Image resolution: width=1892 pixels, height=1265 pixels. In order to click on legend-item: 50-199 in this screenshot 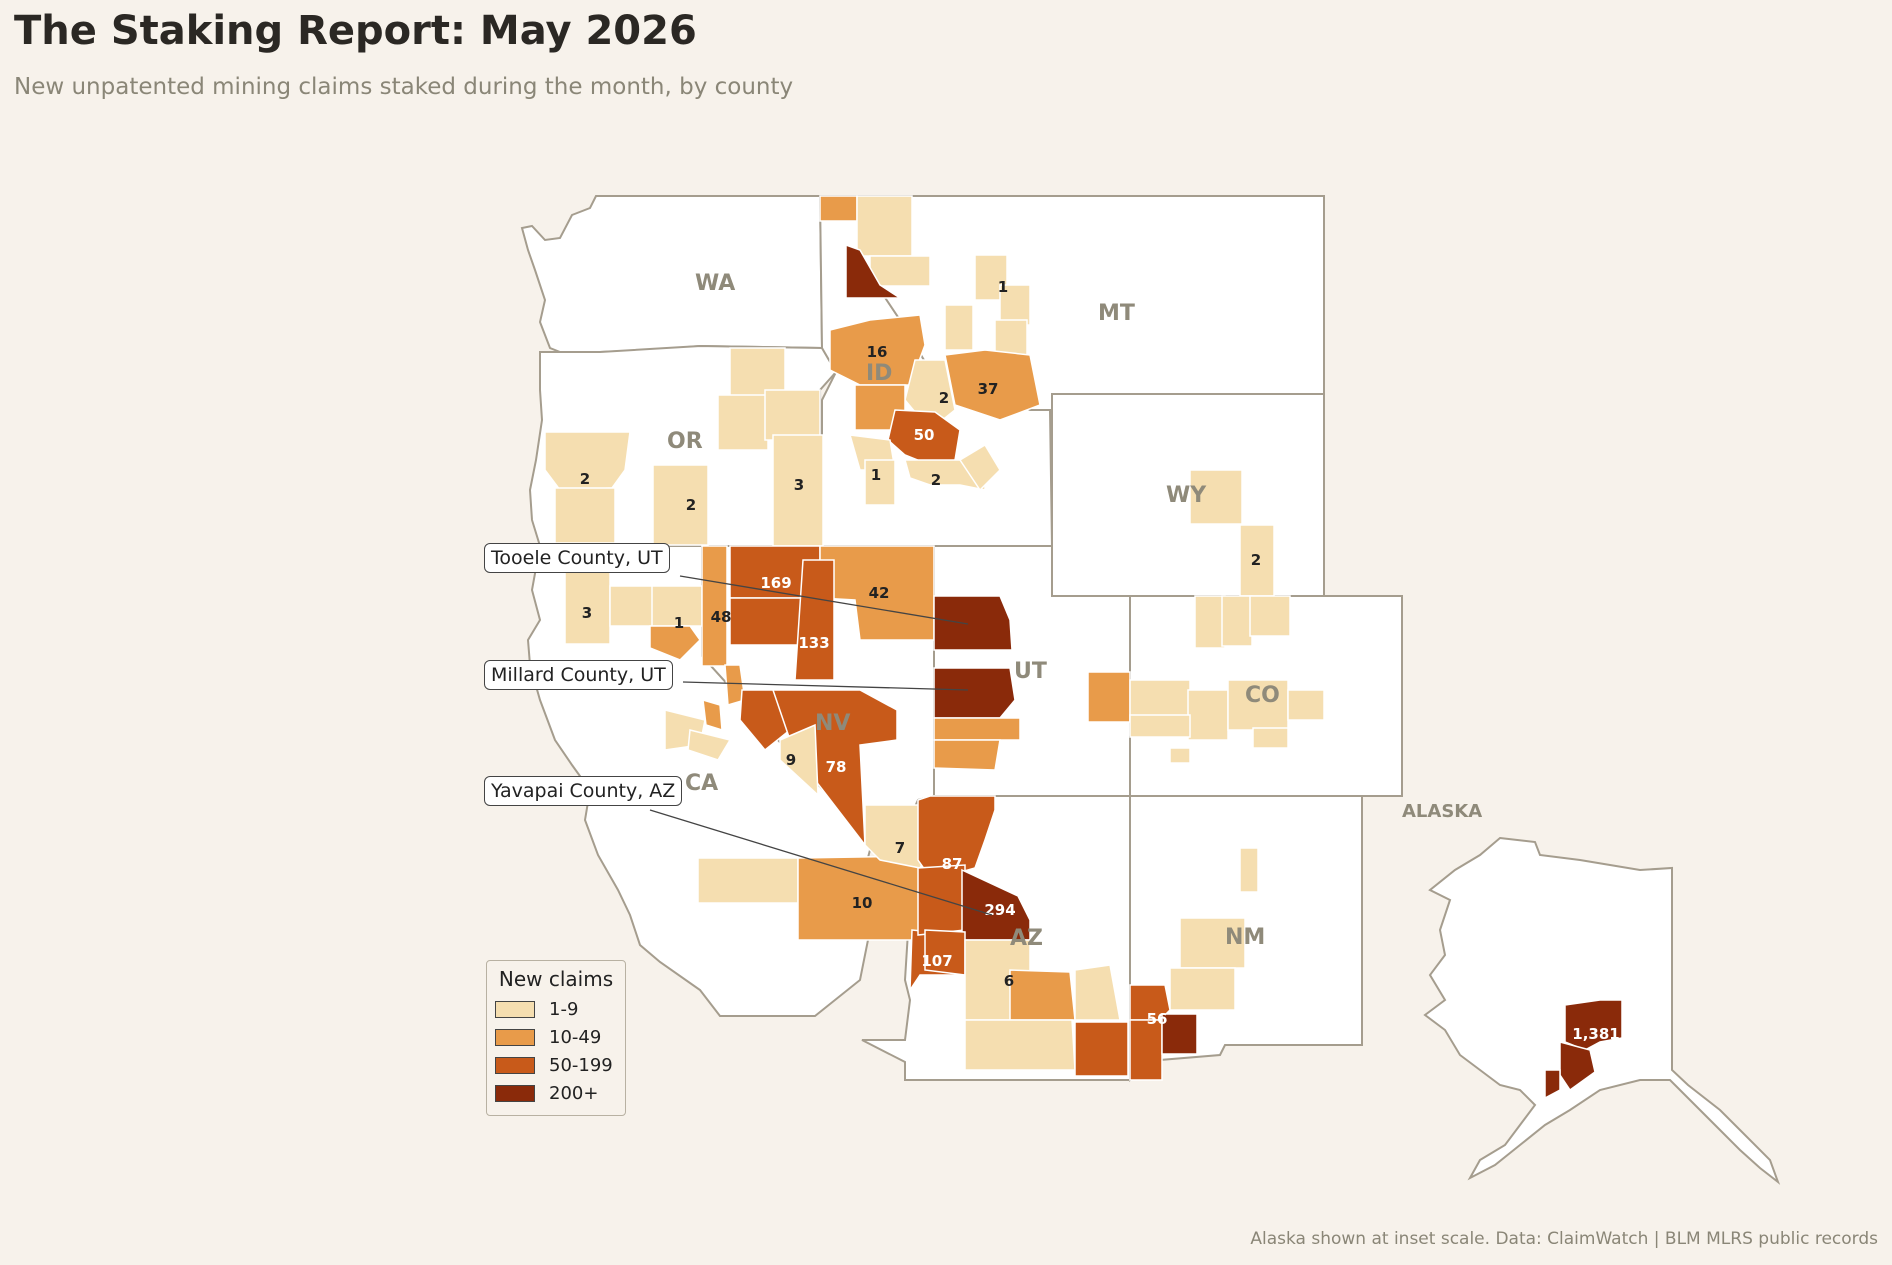, I will do `click(556, 1065)`.